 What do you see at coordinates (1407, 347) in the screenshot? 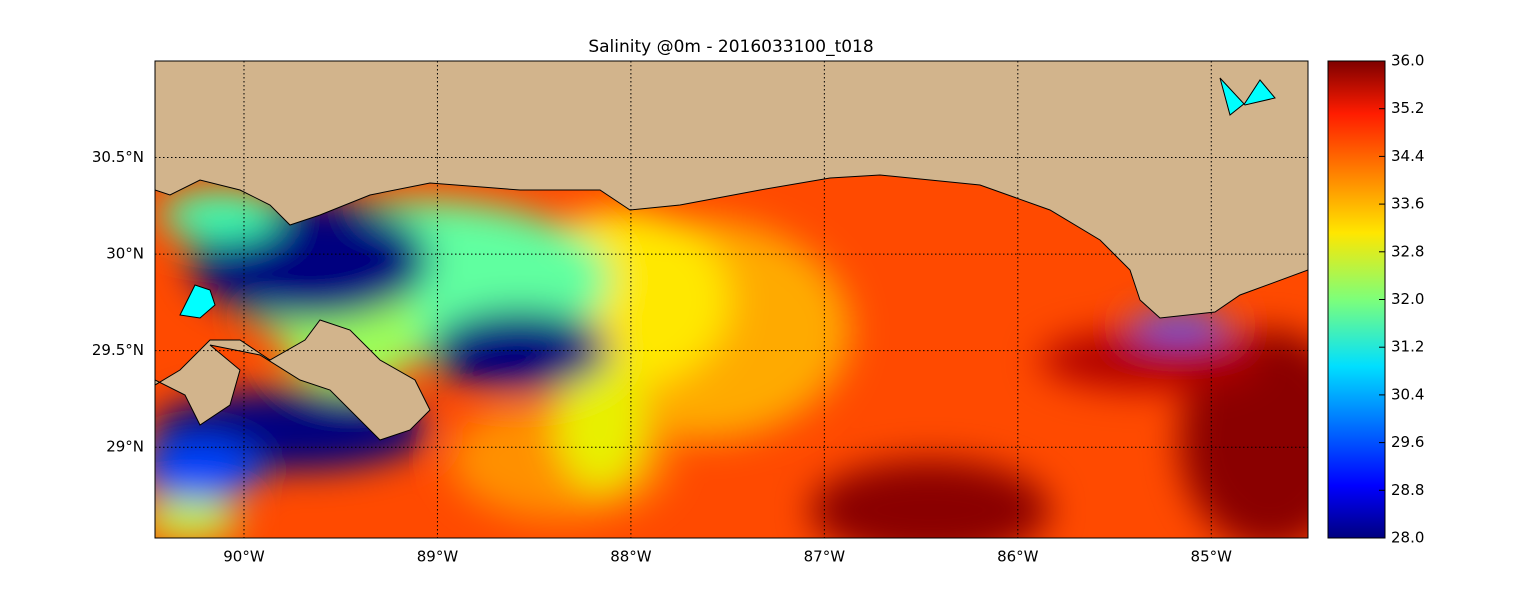
I see `colorbar-tick-label: 31.2` at bounding box center [1407, 347].